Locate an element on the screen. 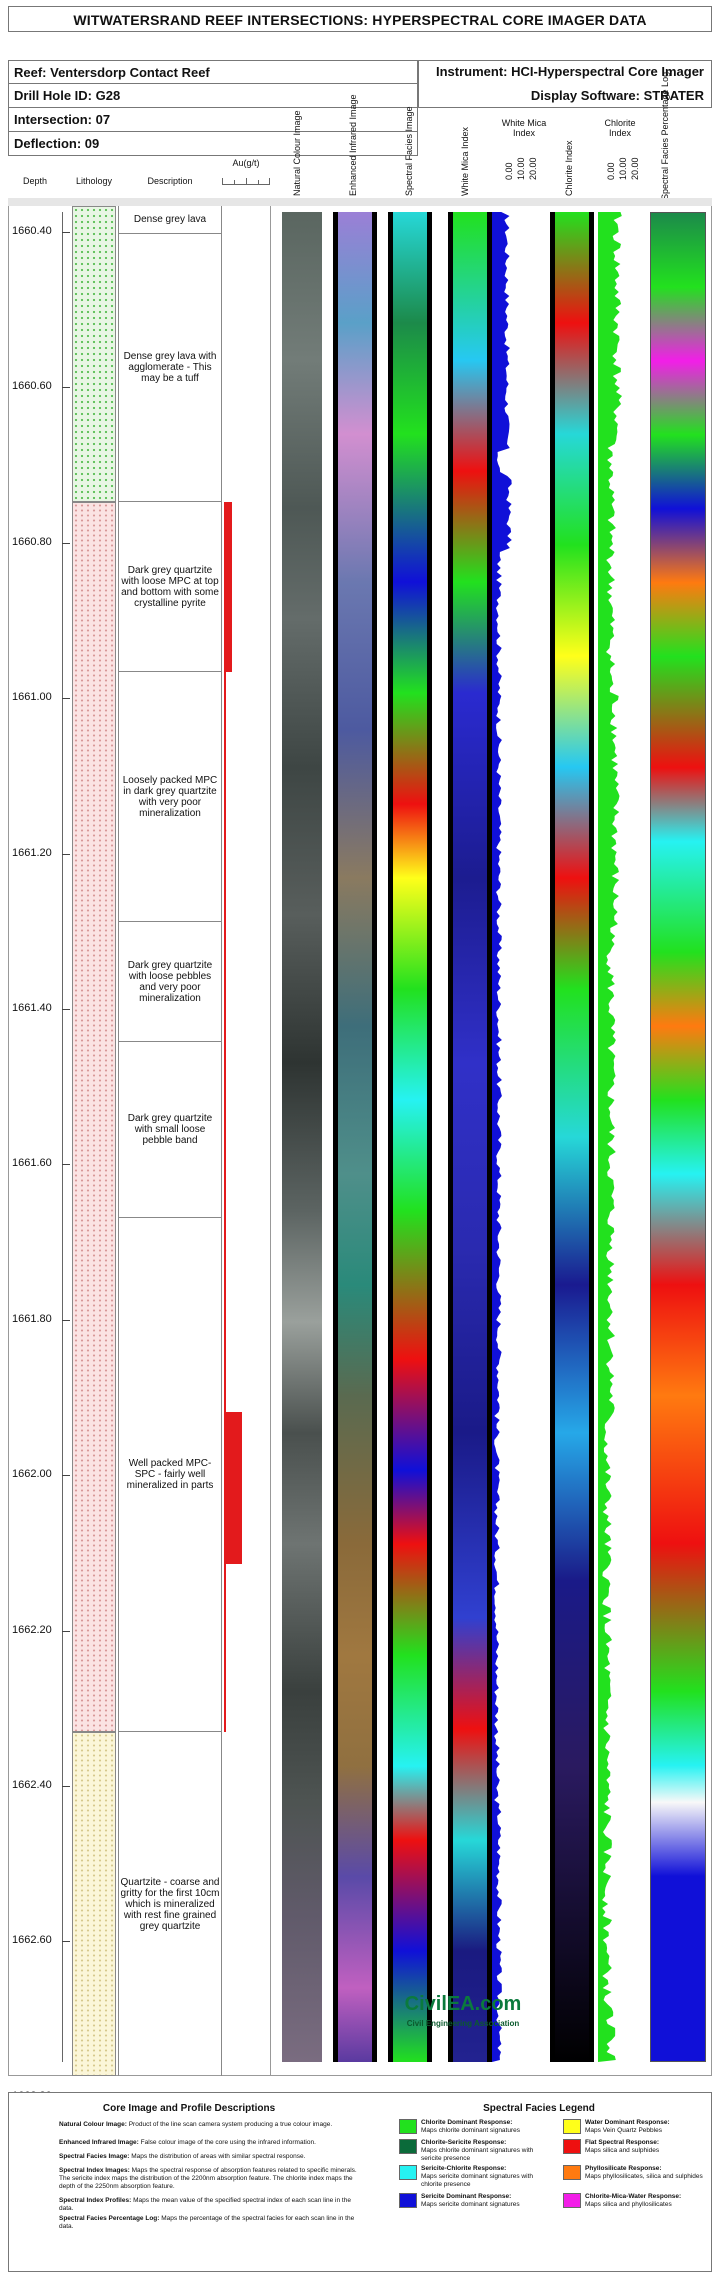  legend-swatch-chlorite-sericite is located at coordinates (408, 2146).